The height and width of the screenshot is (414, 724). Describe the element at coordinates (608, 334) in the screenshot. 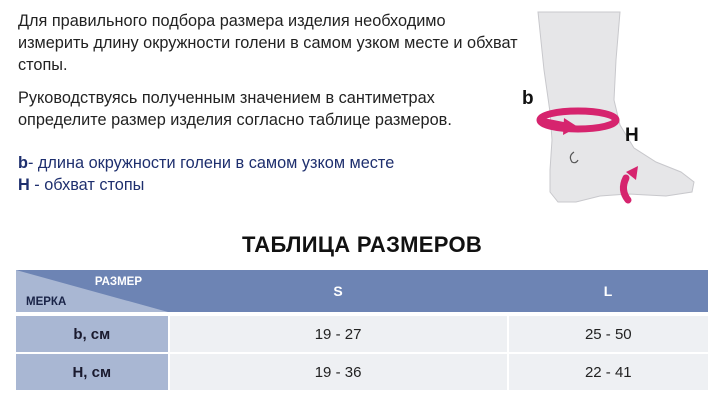

I see `cell-b-l: 25 - 50` at that location.